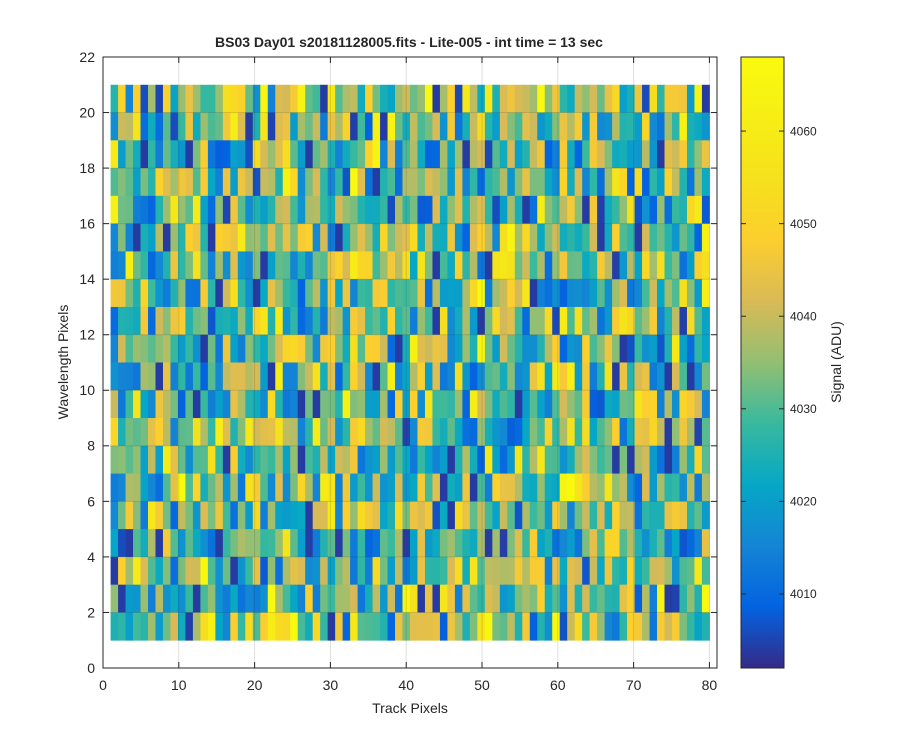  What do you see at coordinates (482, 685) in the screenshot?
I see `x-tick-label: 50` at bounding box center [482, 685].